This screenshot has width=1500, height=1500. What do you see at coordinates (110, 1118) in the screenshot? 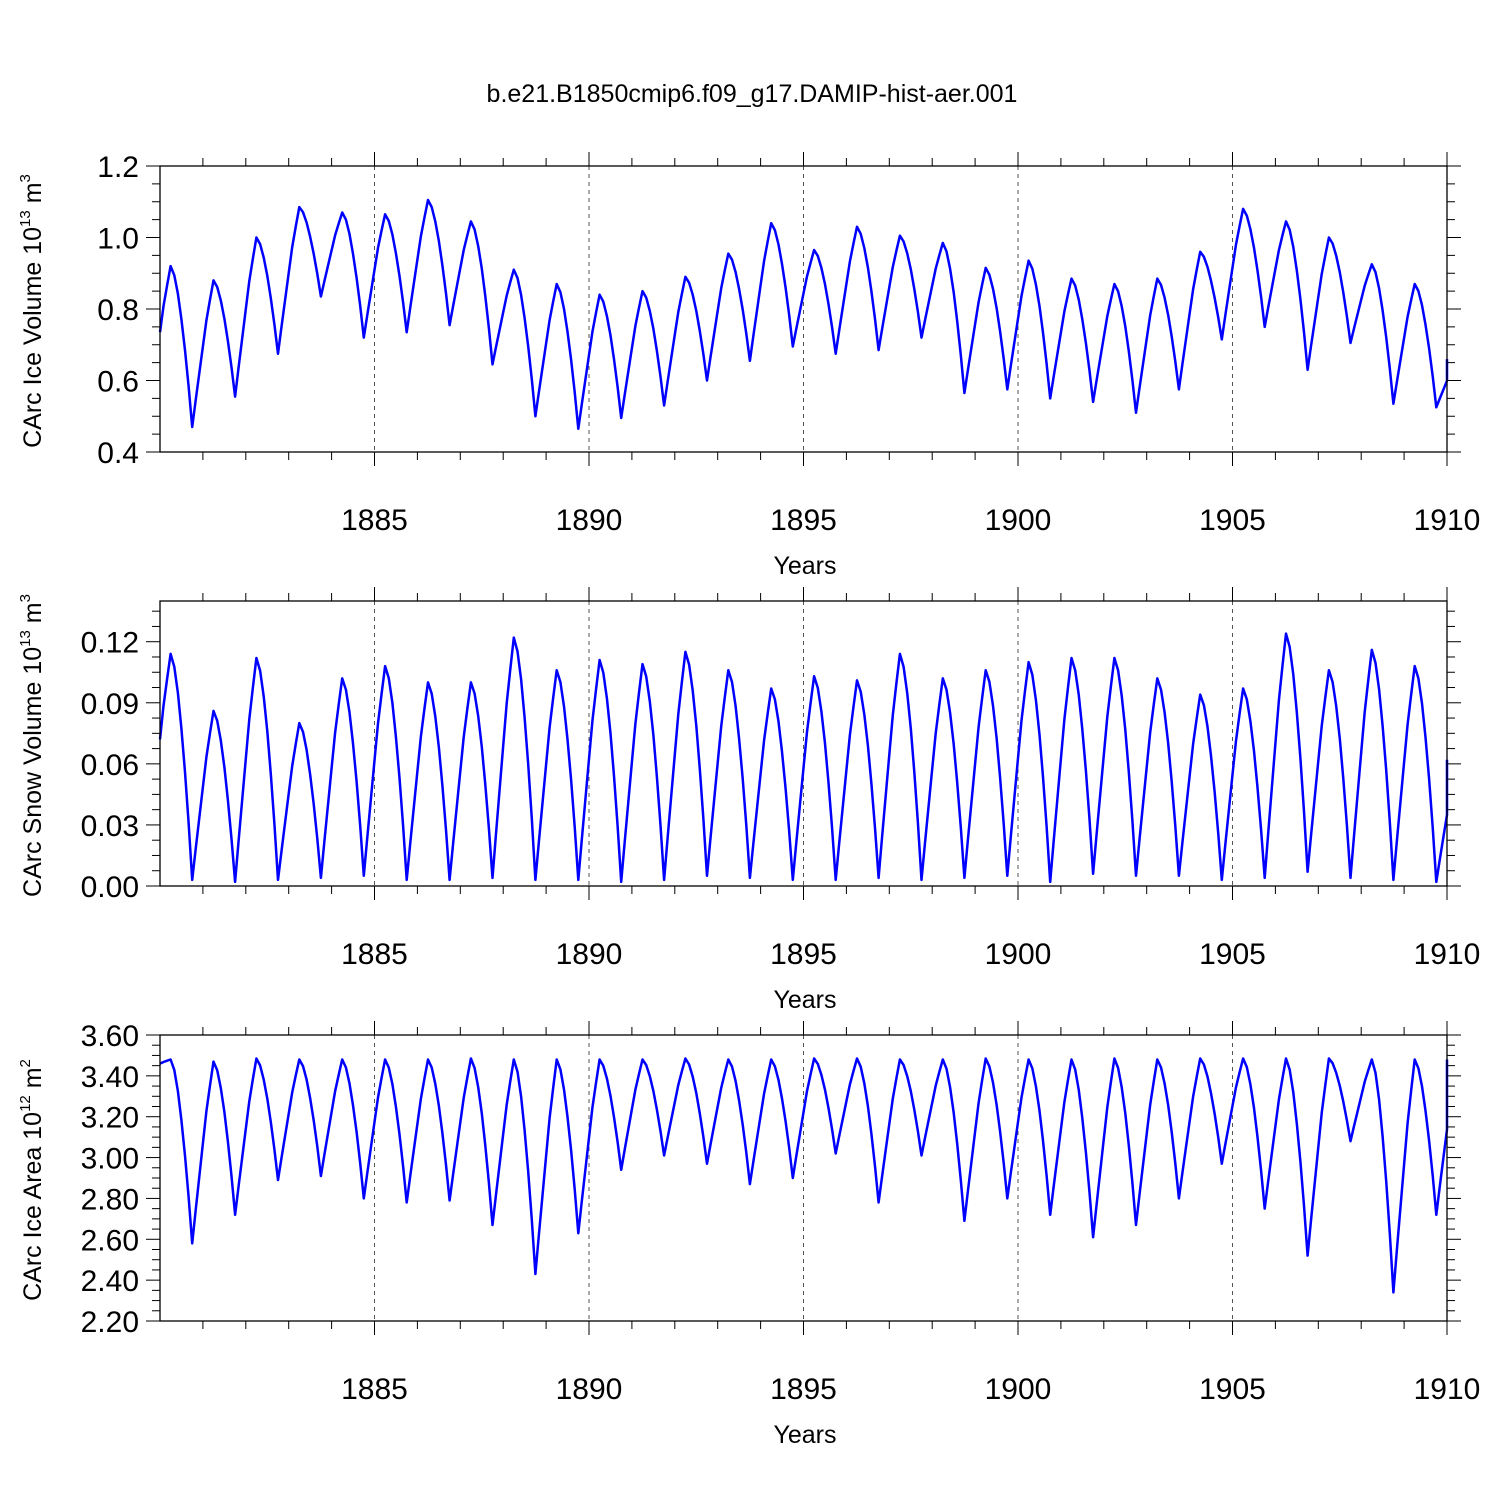
I see `y-tick-label: 3.20` at bounding box center [110, 1118].